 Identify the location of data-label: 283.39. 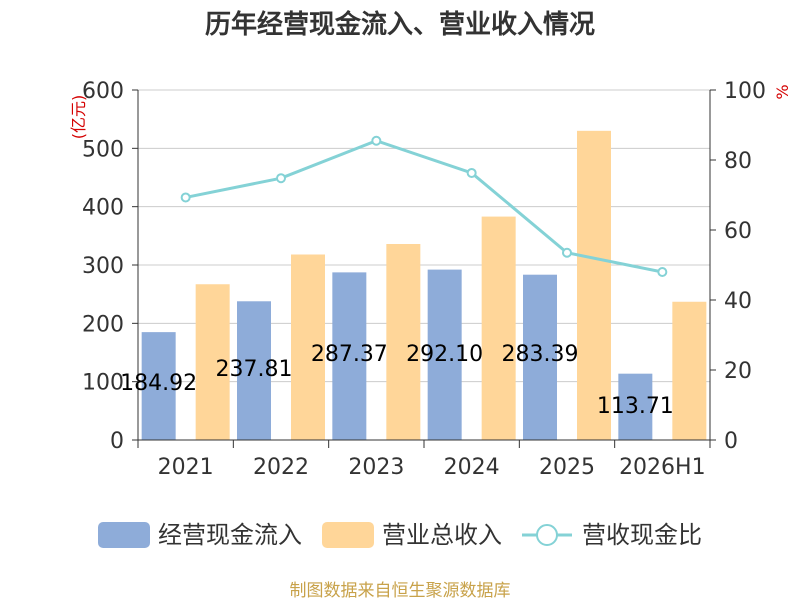
(540, 354).